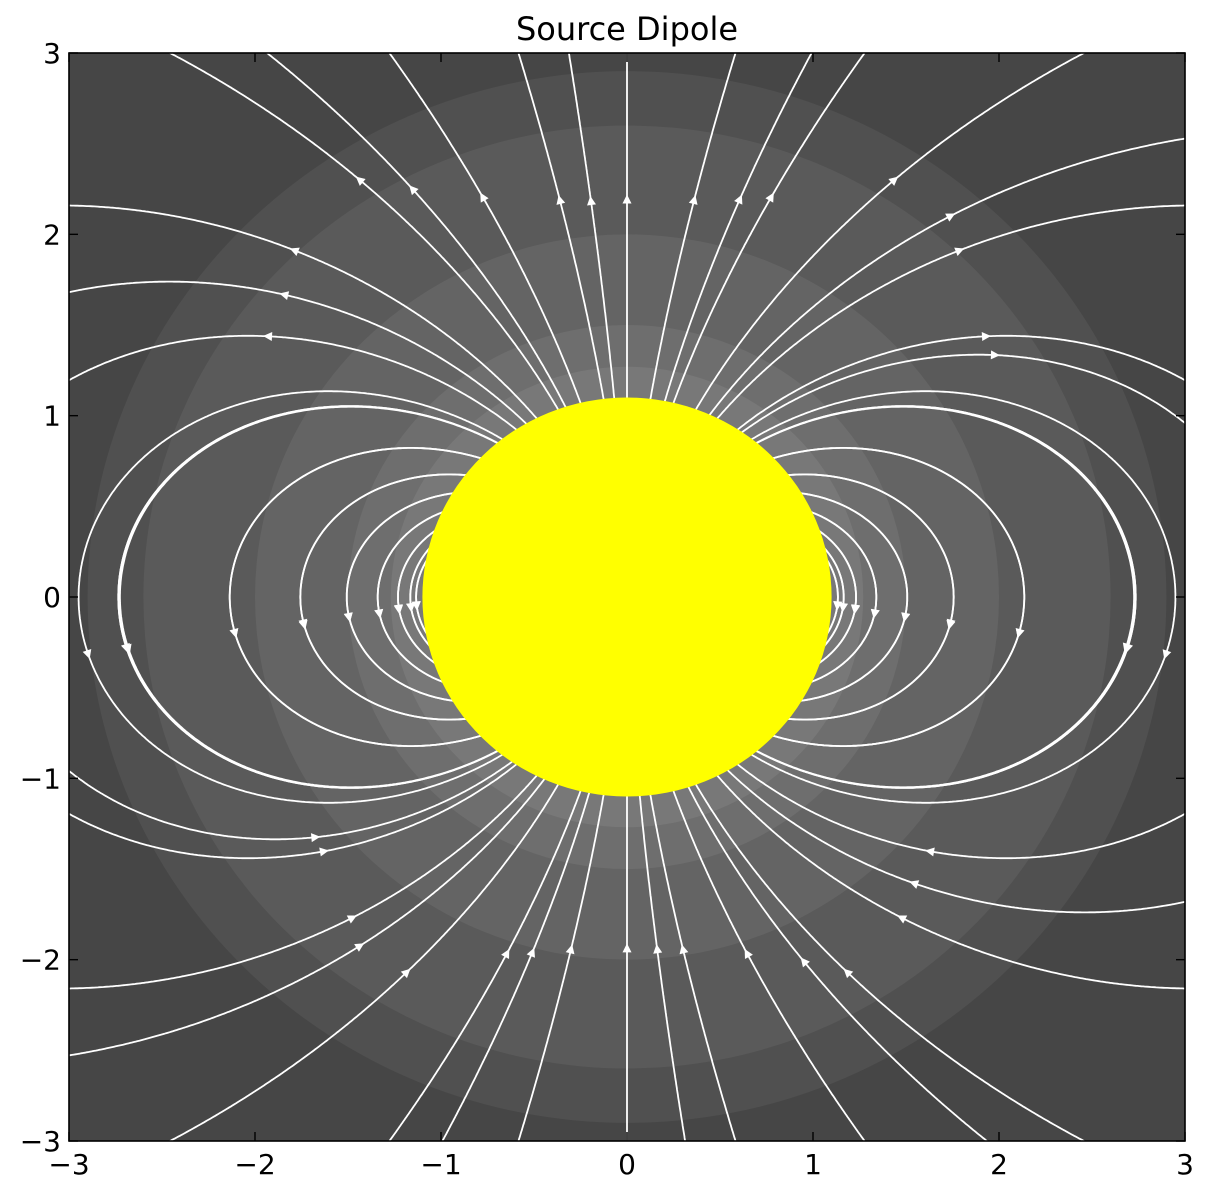  I want to click on x-tick-label: −1, so click(440, 1164).